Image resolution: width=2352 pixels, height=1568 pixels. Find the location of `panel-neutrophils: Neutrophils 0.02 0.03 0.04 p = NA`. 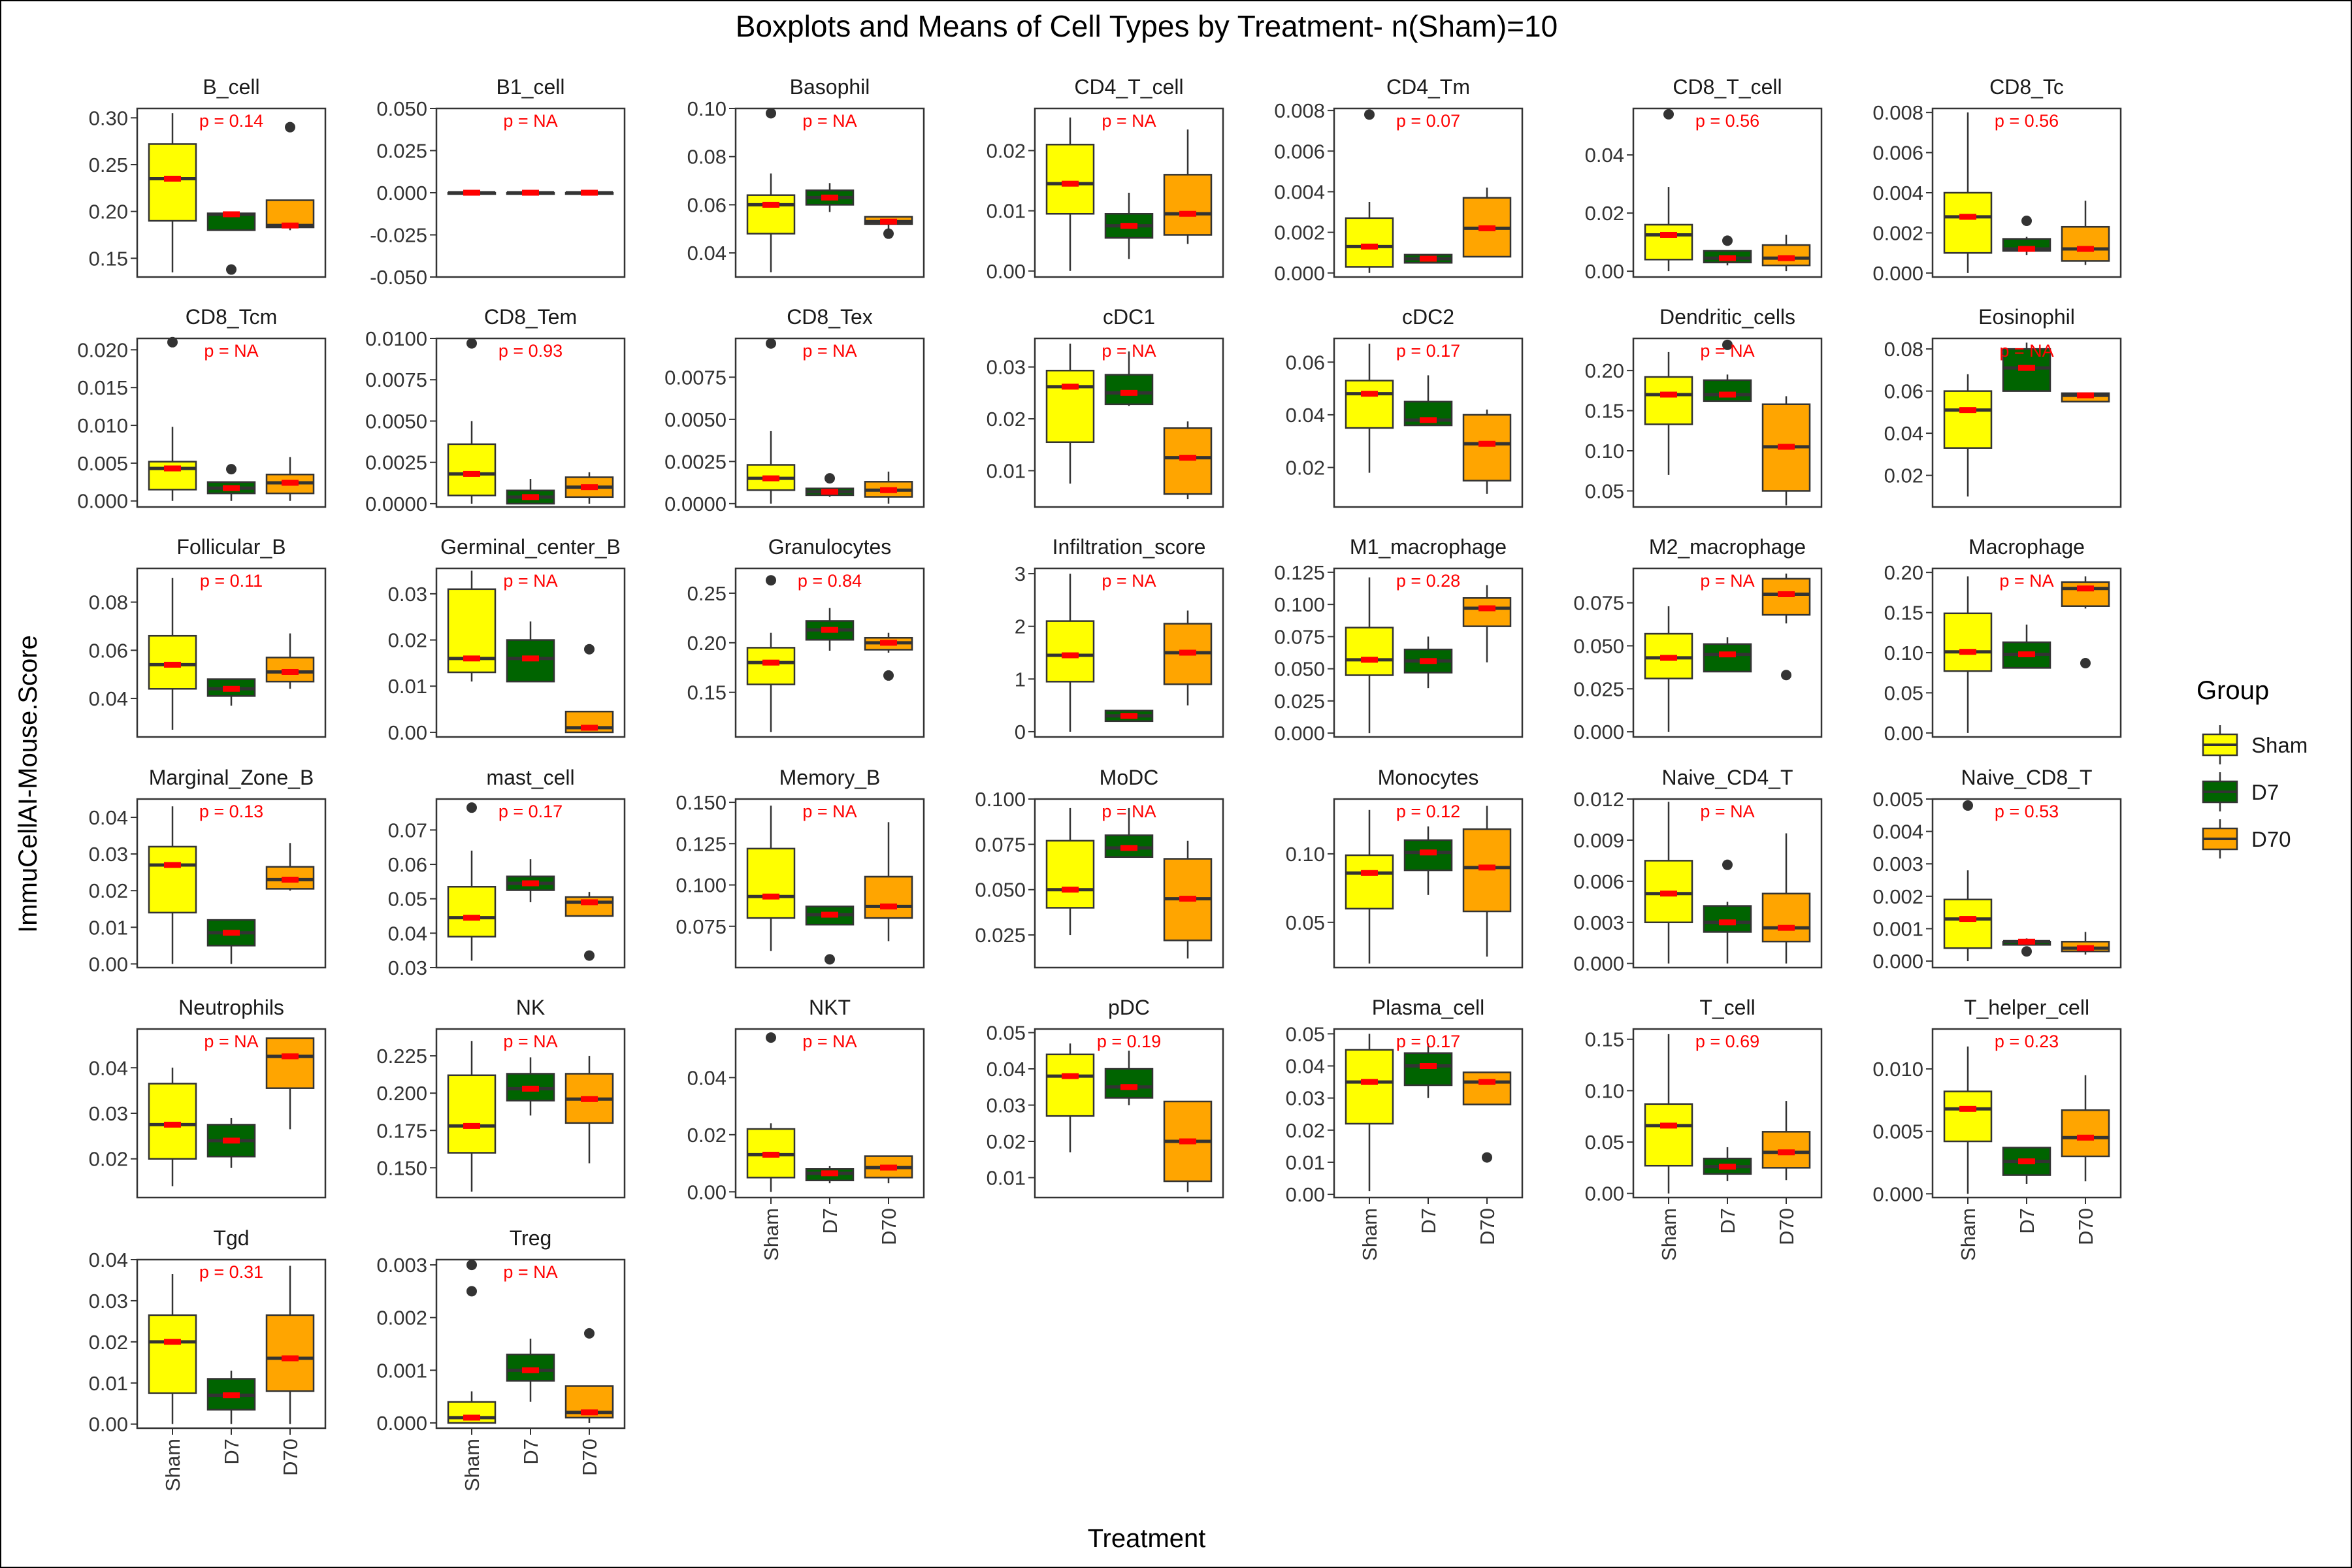

panel-neutrophils: Neutrophils 0.02 0.03 0.04 p = NA is located at coordinates (208, 1097).